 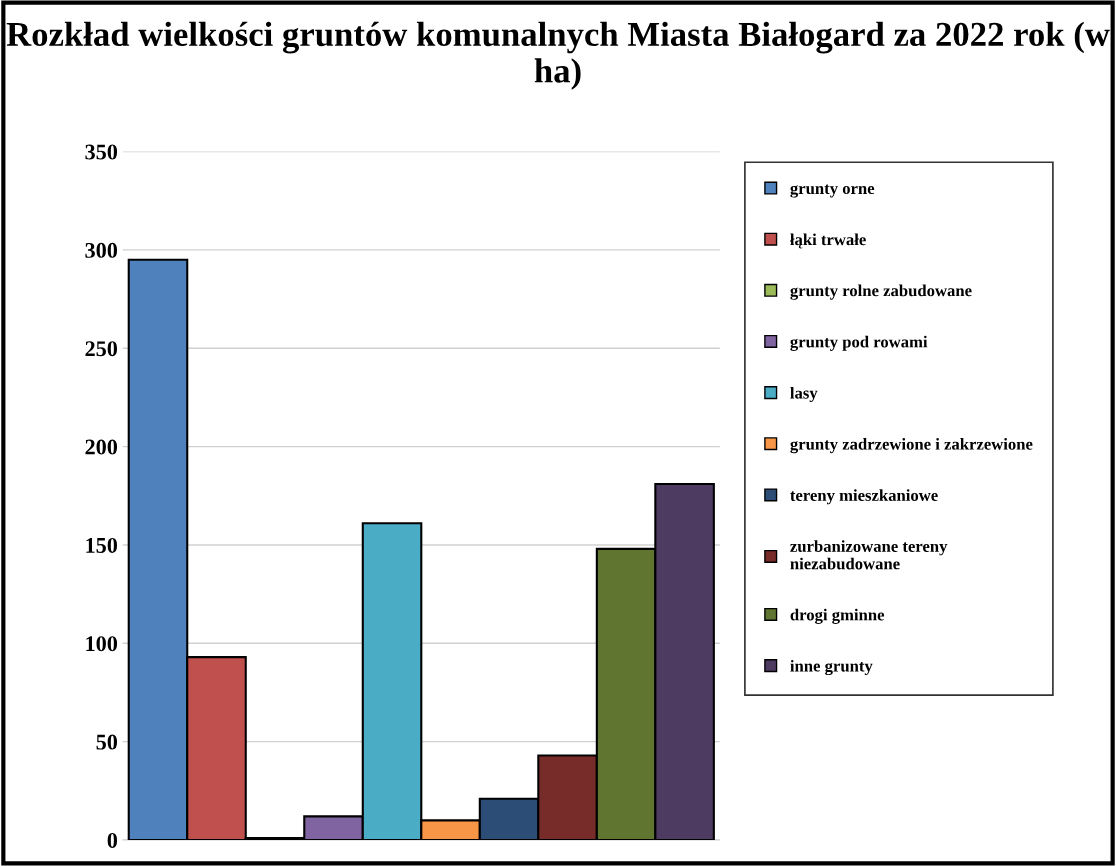 What do you see at coordinates (911, 446) in the screenshot?
I see `legend-label: grunty zadrzewione i zakrzewione` at bounding box center [911, 446].